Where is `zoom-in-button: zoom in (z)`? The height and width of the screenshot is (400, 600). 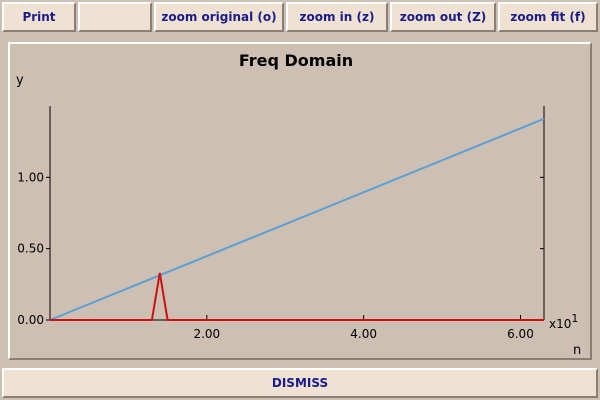 zoom-in-button: zoom in (z) is located at coordinates (337, 17).